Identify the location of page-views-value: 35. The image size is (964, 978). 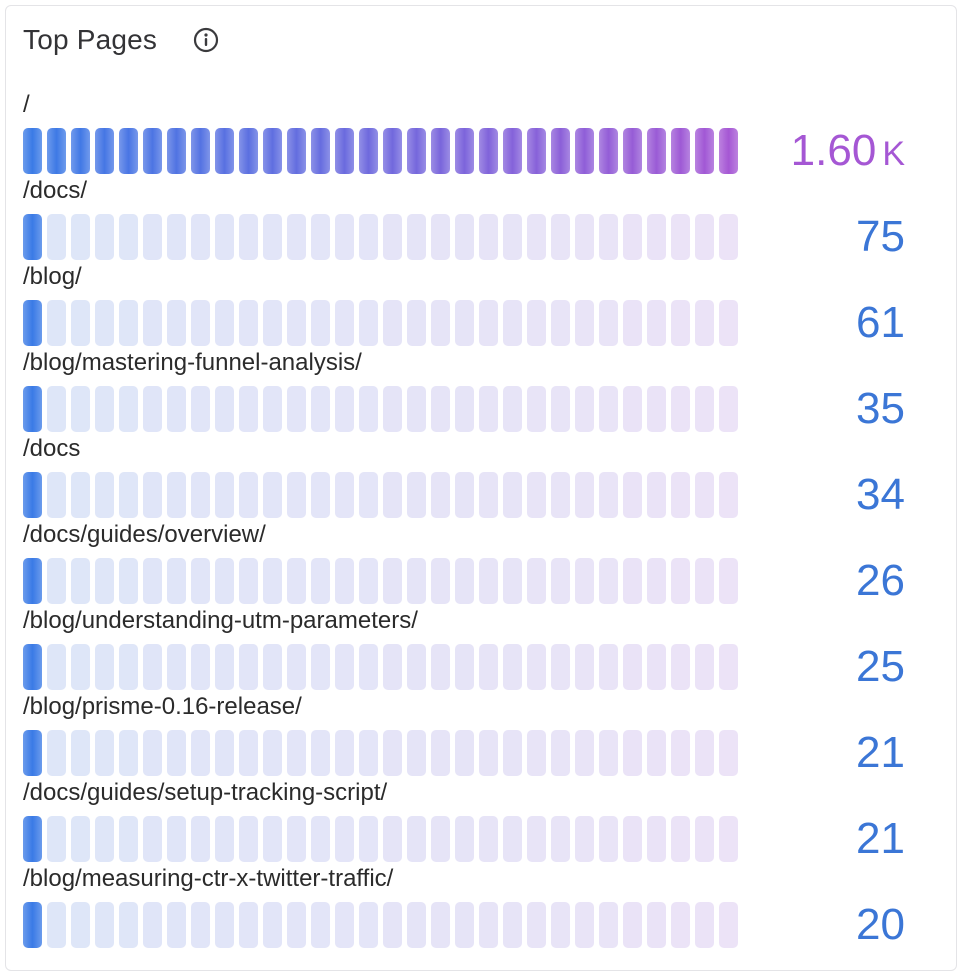
(880, 409).